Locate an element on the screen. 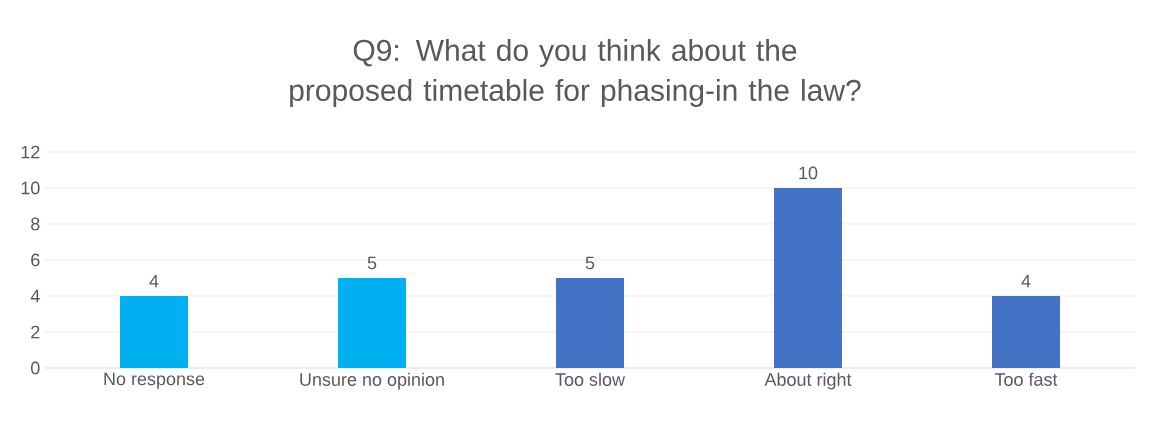  y-tick-label: 12 is located at coordinates (30, 152).